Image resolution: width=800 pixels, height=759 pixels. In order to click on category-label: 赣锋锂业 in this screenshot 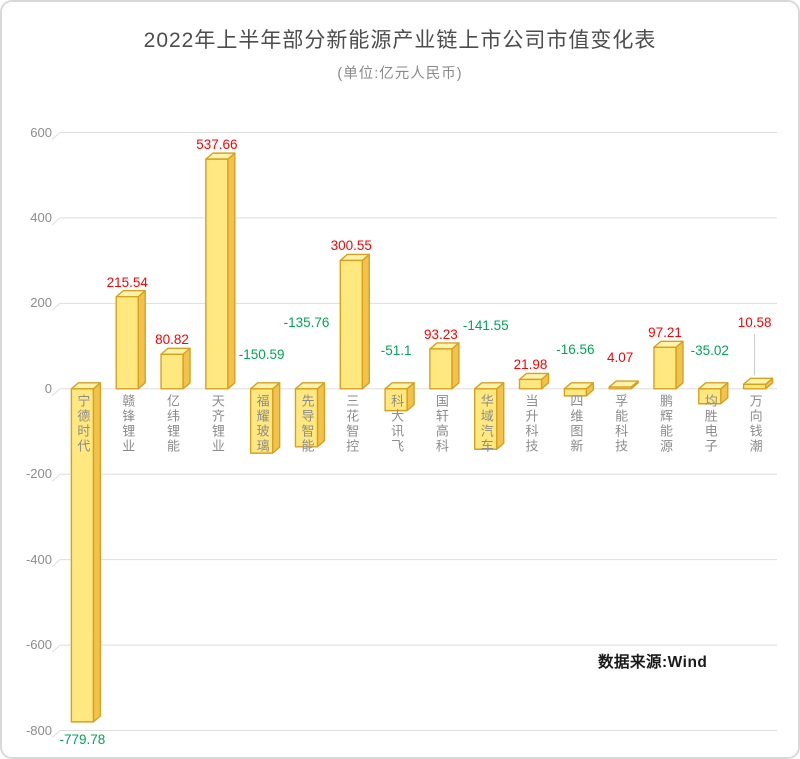, I will do `click(128, 424)`.